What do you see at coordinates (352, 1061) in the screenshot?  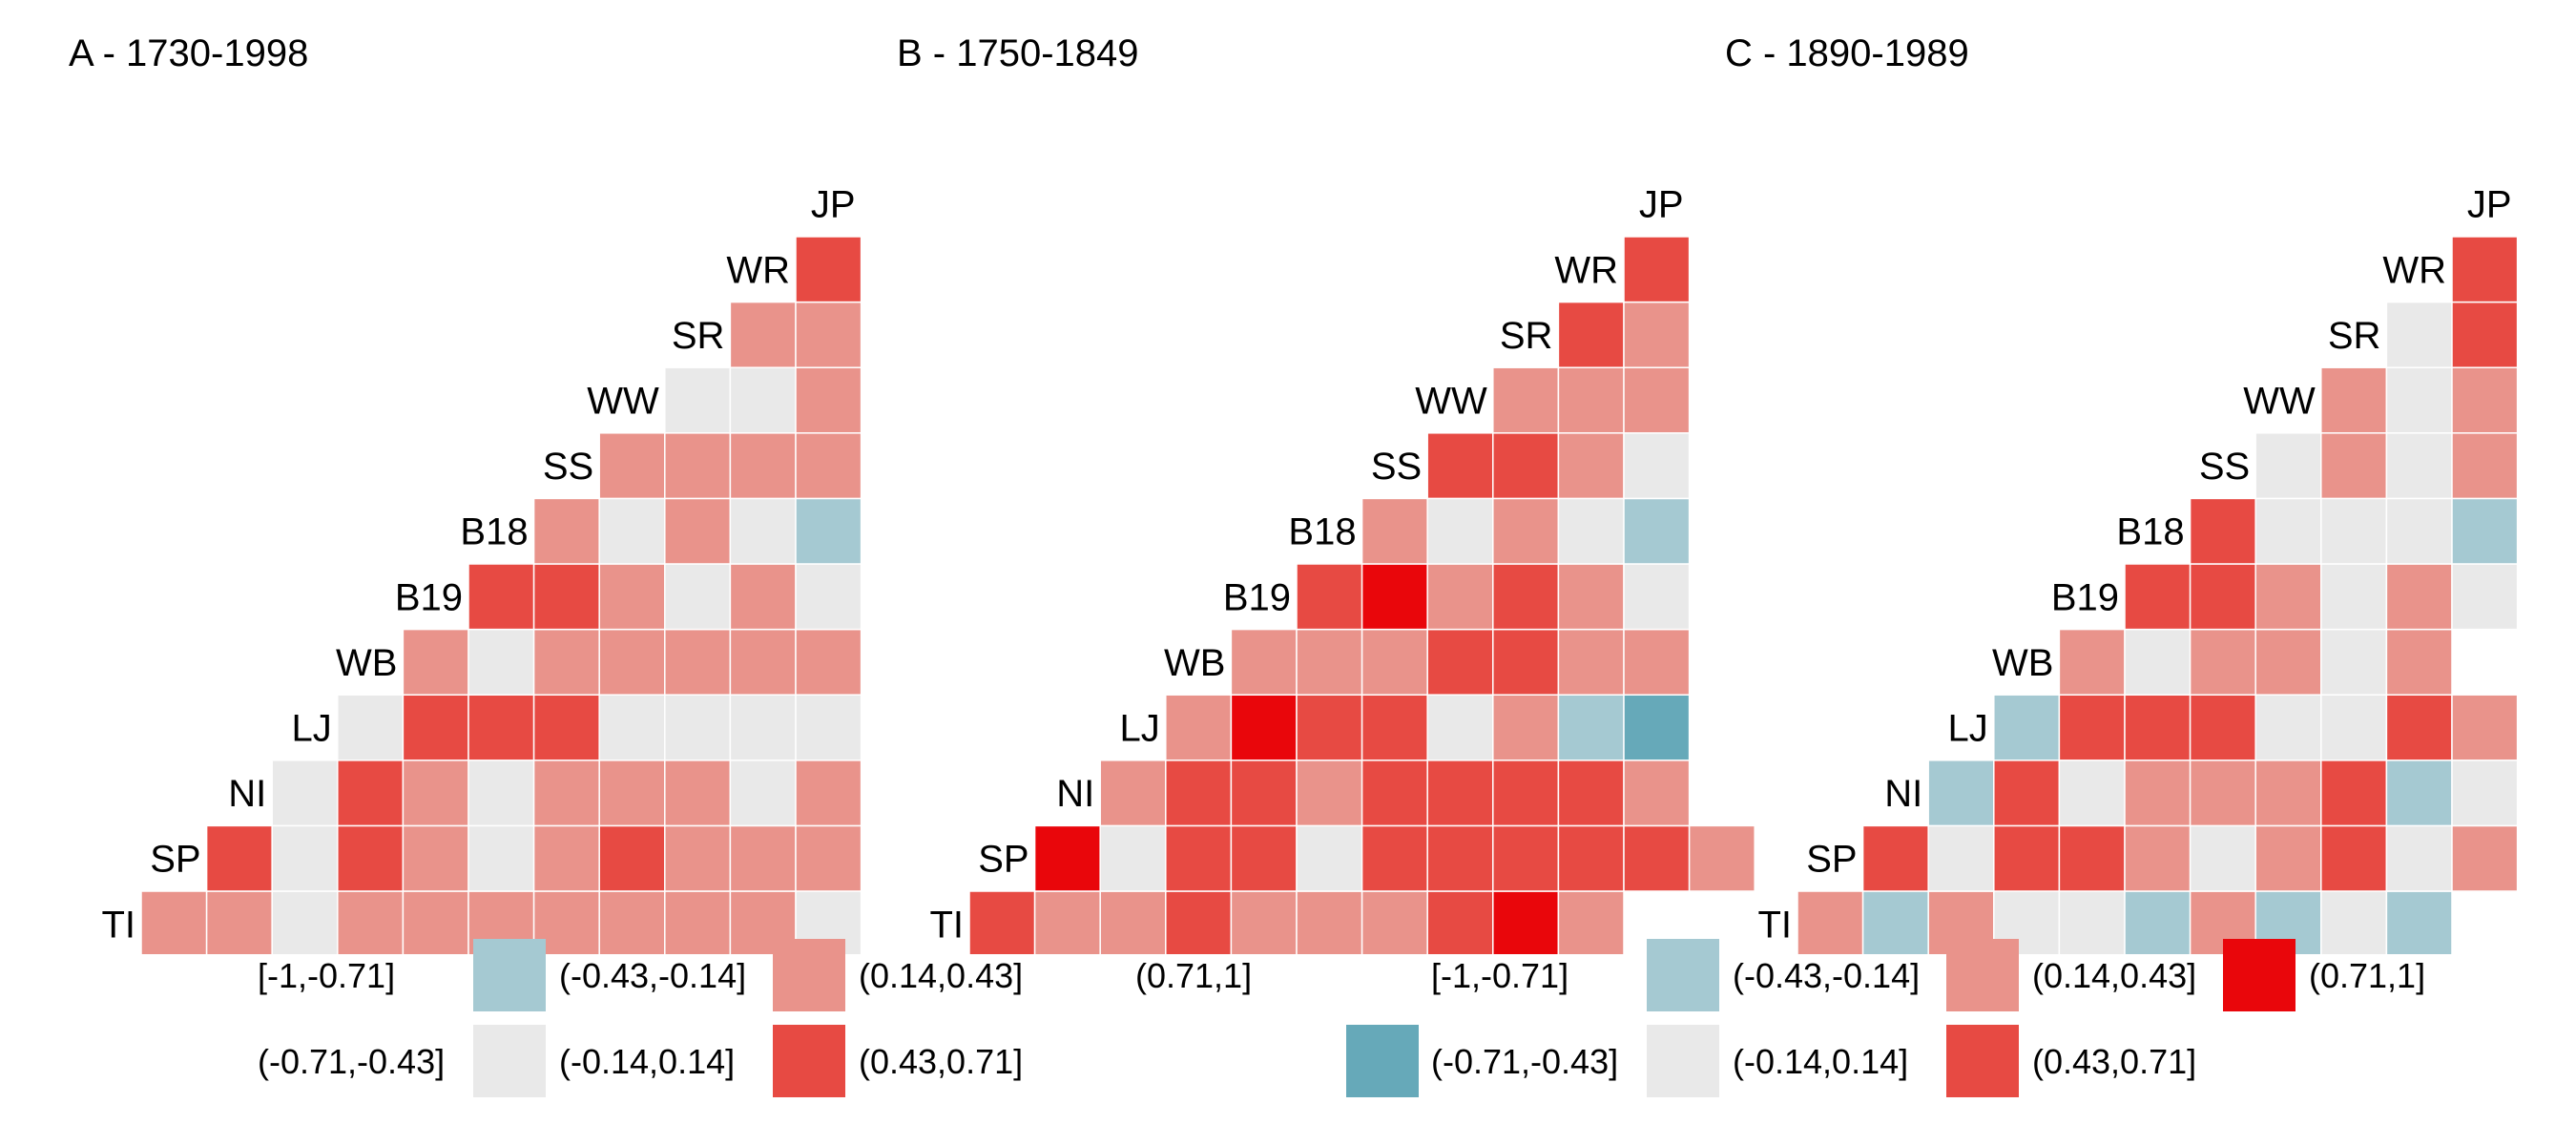 I see `legend-1-label-1: (-0.71,-0.43]` at bounding box center [352, 1061].